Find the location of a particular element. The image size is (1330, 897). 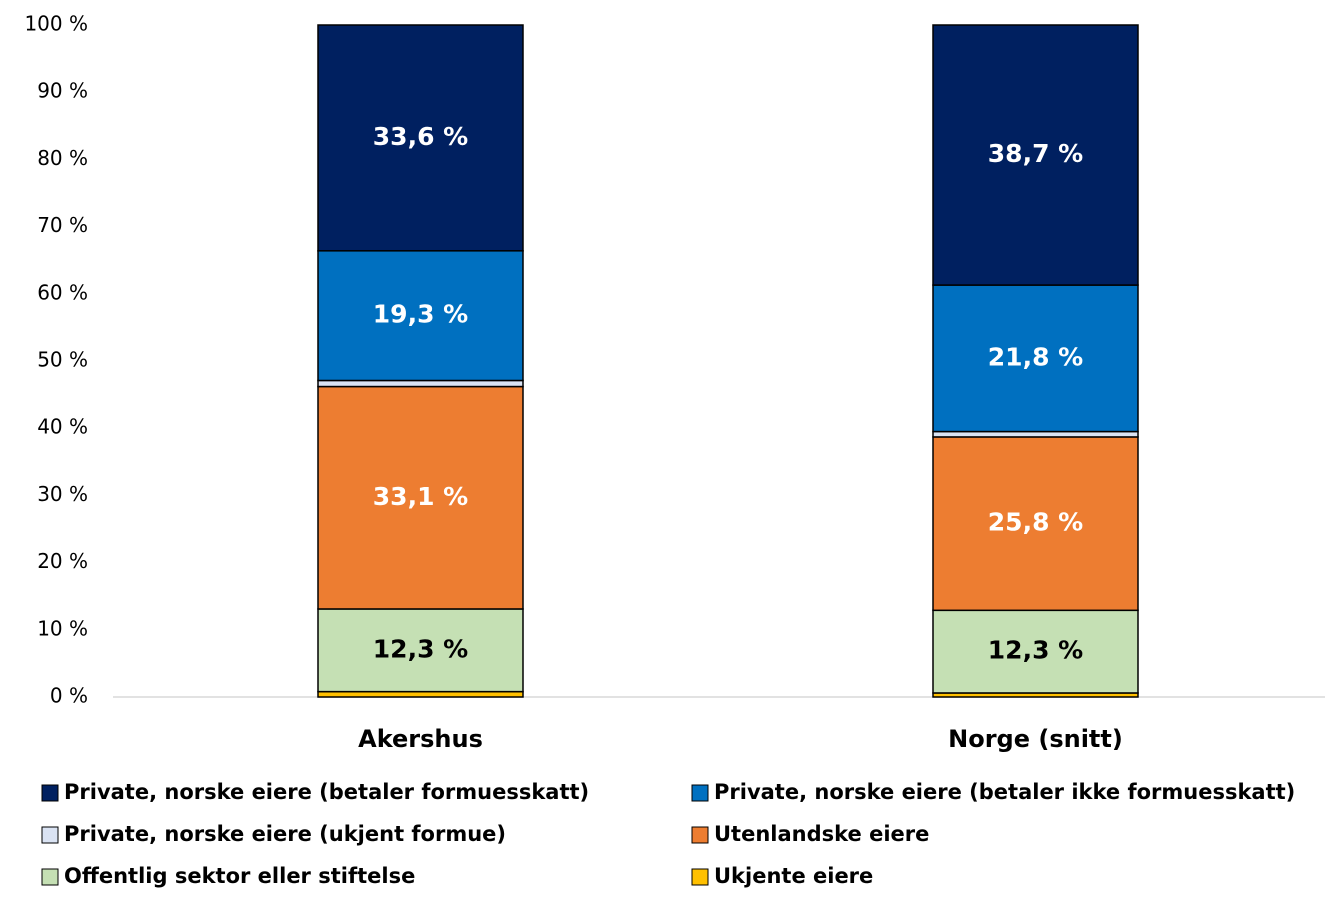

y-tick-label: 50 % is located at coordinates (62, 360).